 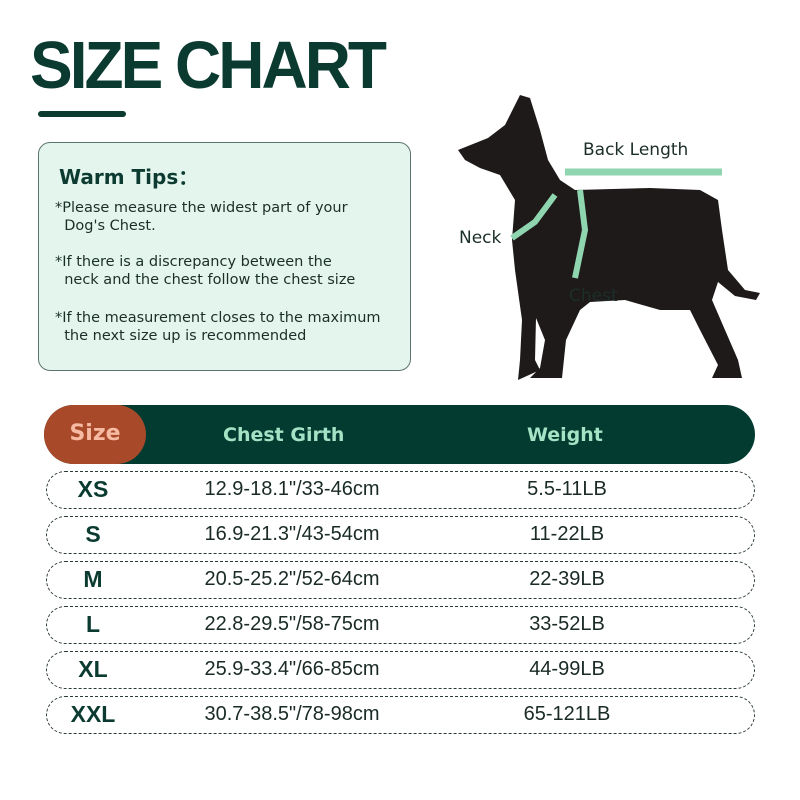 What do you see at coordinates (400, 535) in the screenshot?
I see `table-row: S 16.9-21.3"/43-54cm 11-22LB` at bounding box center [400, 535].